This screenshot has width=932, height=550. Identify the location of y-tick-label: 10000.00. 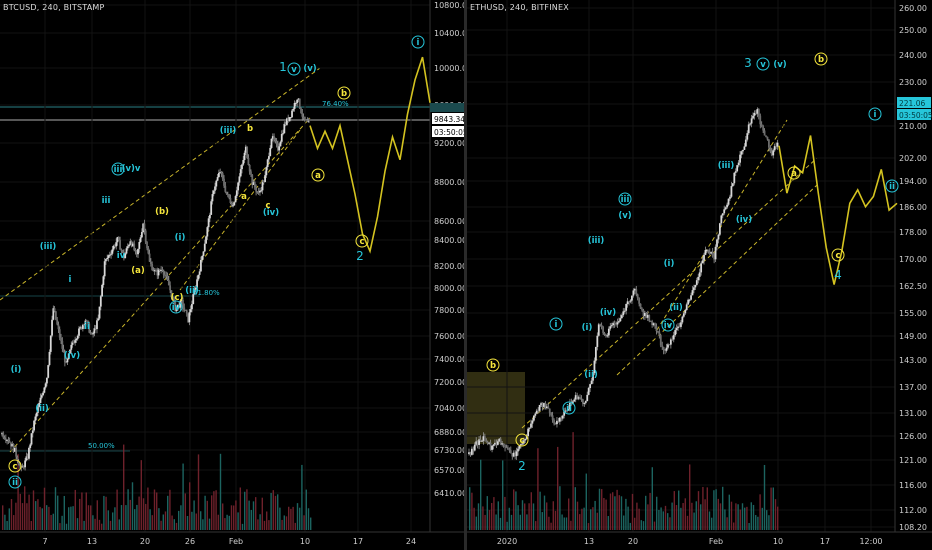
(449, 68).